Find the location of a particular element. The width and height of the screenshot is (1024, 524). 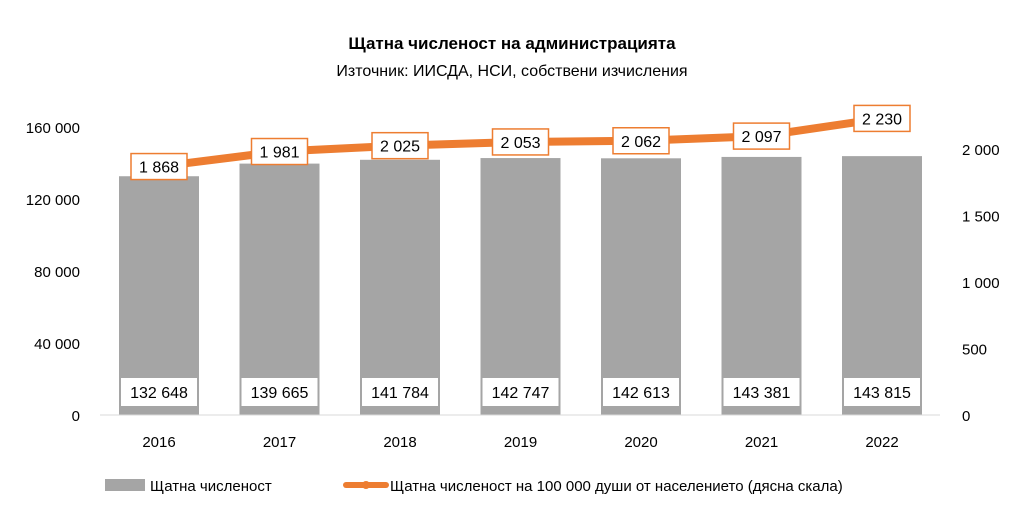

line-data-label: 2 230 is located at coordinates (882, 119).